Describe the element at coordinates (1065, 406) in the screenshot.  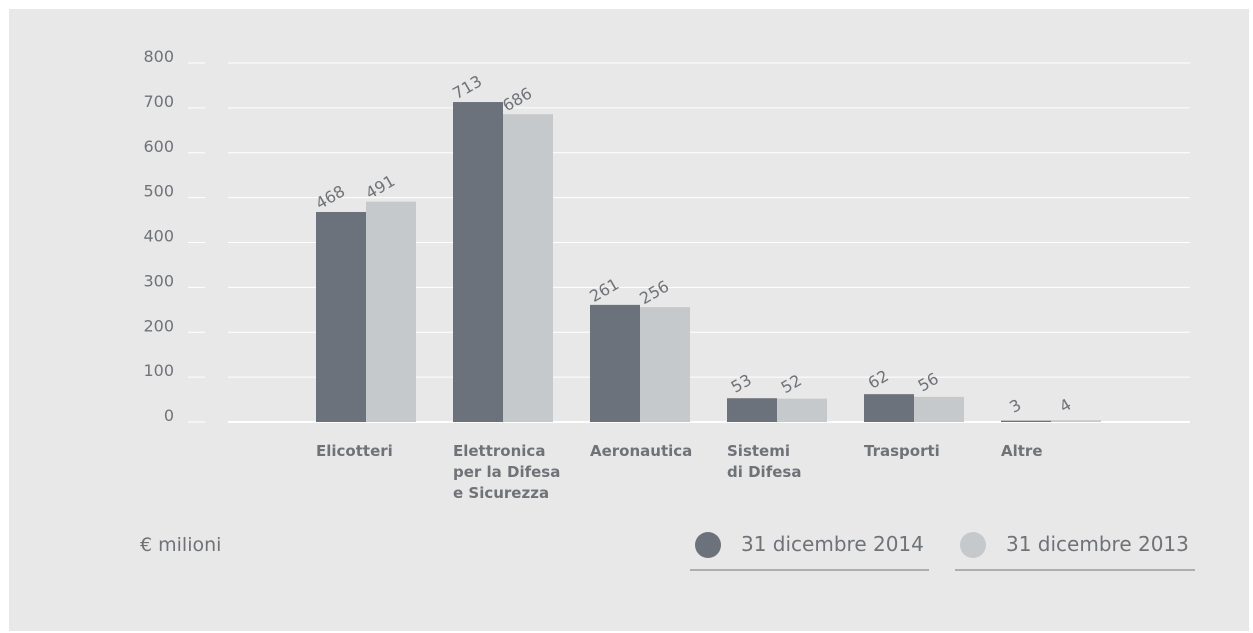
I see `value-label: 4` at that location.